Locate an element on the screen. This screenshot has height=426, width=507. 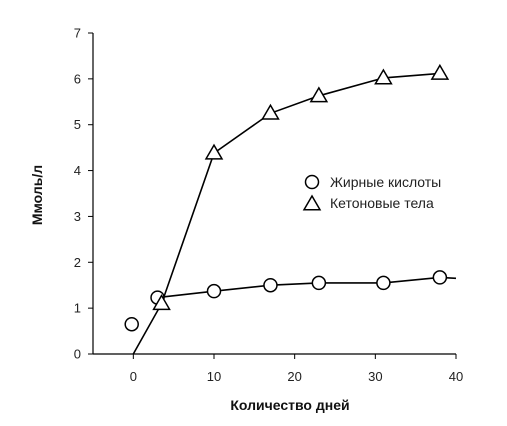
x-axis-title: Количество дней is located at coordinates (289, 405).